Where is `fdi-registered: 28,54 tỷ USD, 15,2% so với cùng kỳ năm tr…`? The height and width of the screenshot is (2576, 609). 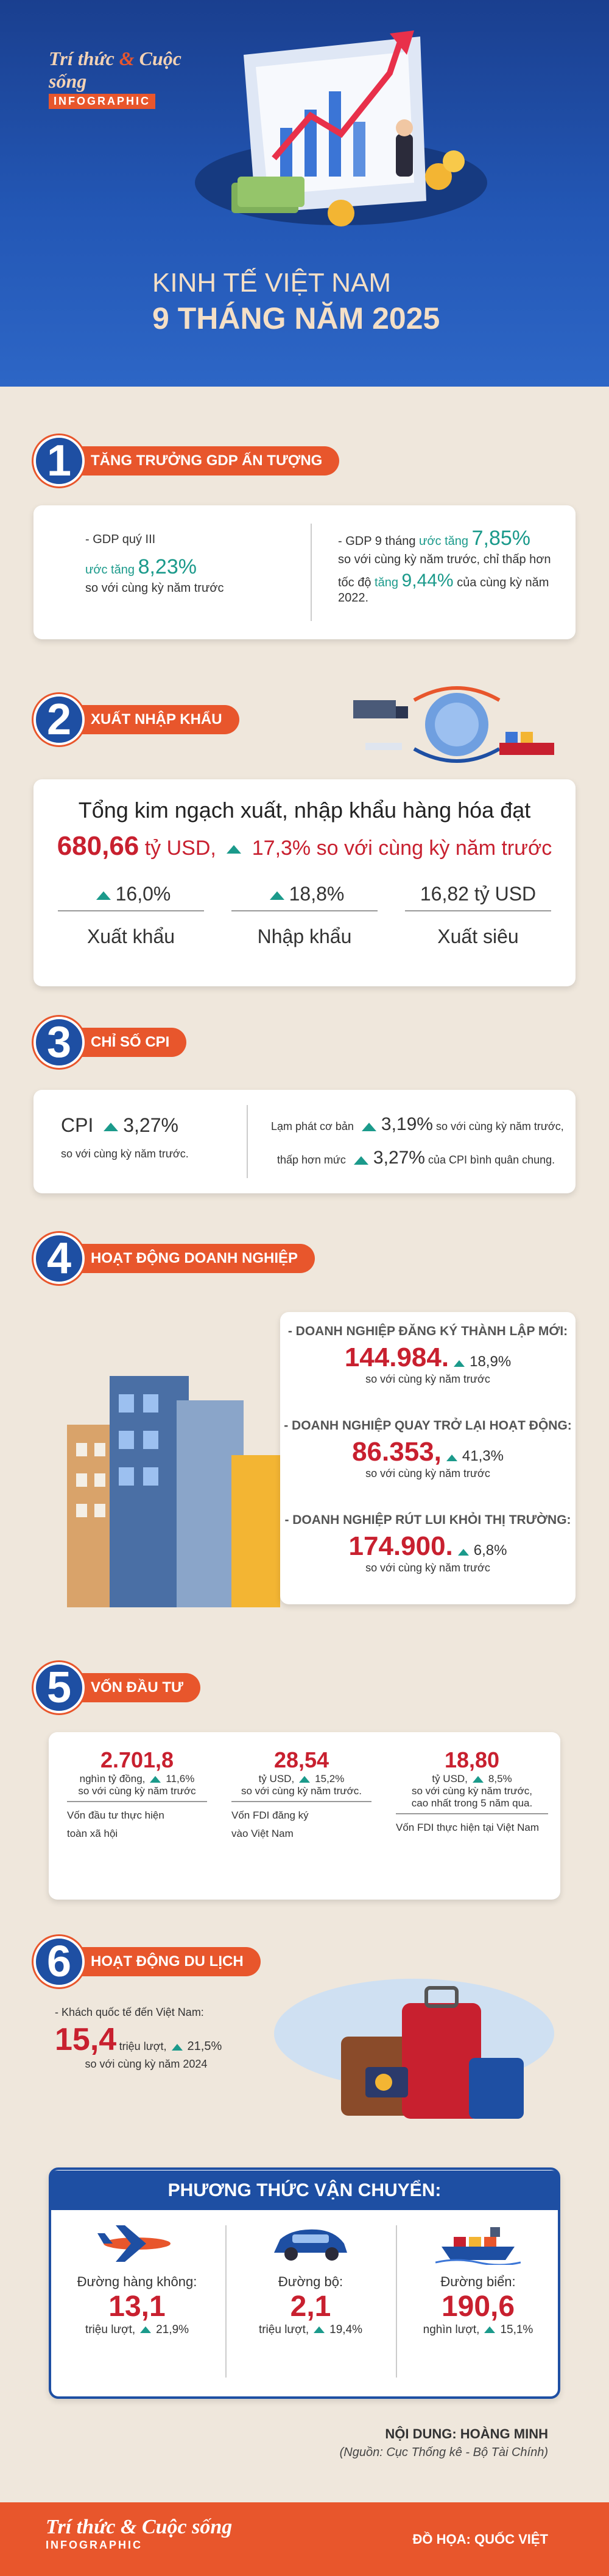 fdi-registered: 28,54 tỷ USD, 15,2% so với cùng kỳ năm tr… is located at coordinates (301, 1793).